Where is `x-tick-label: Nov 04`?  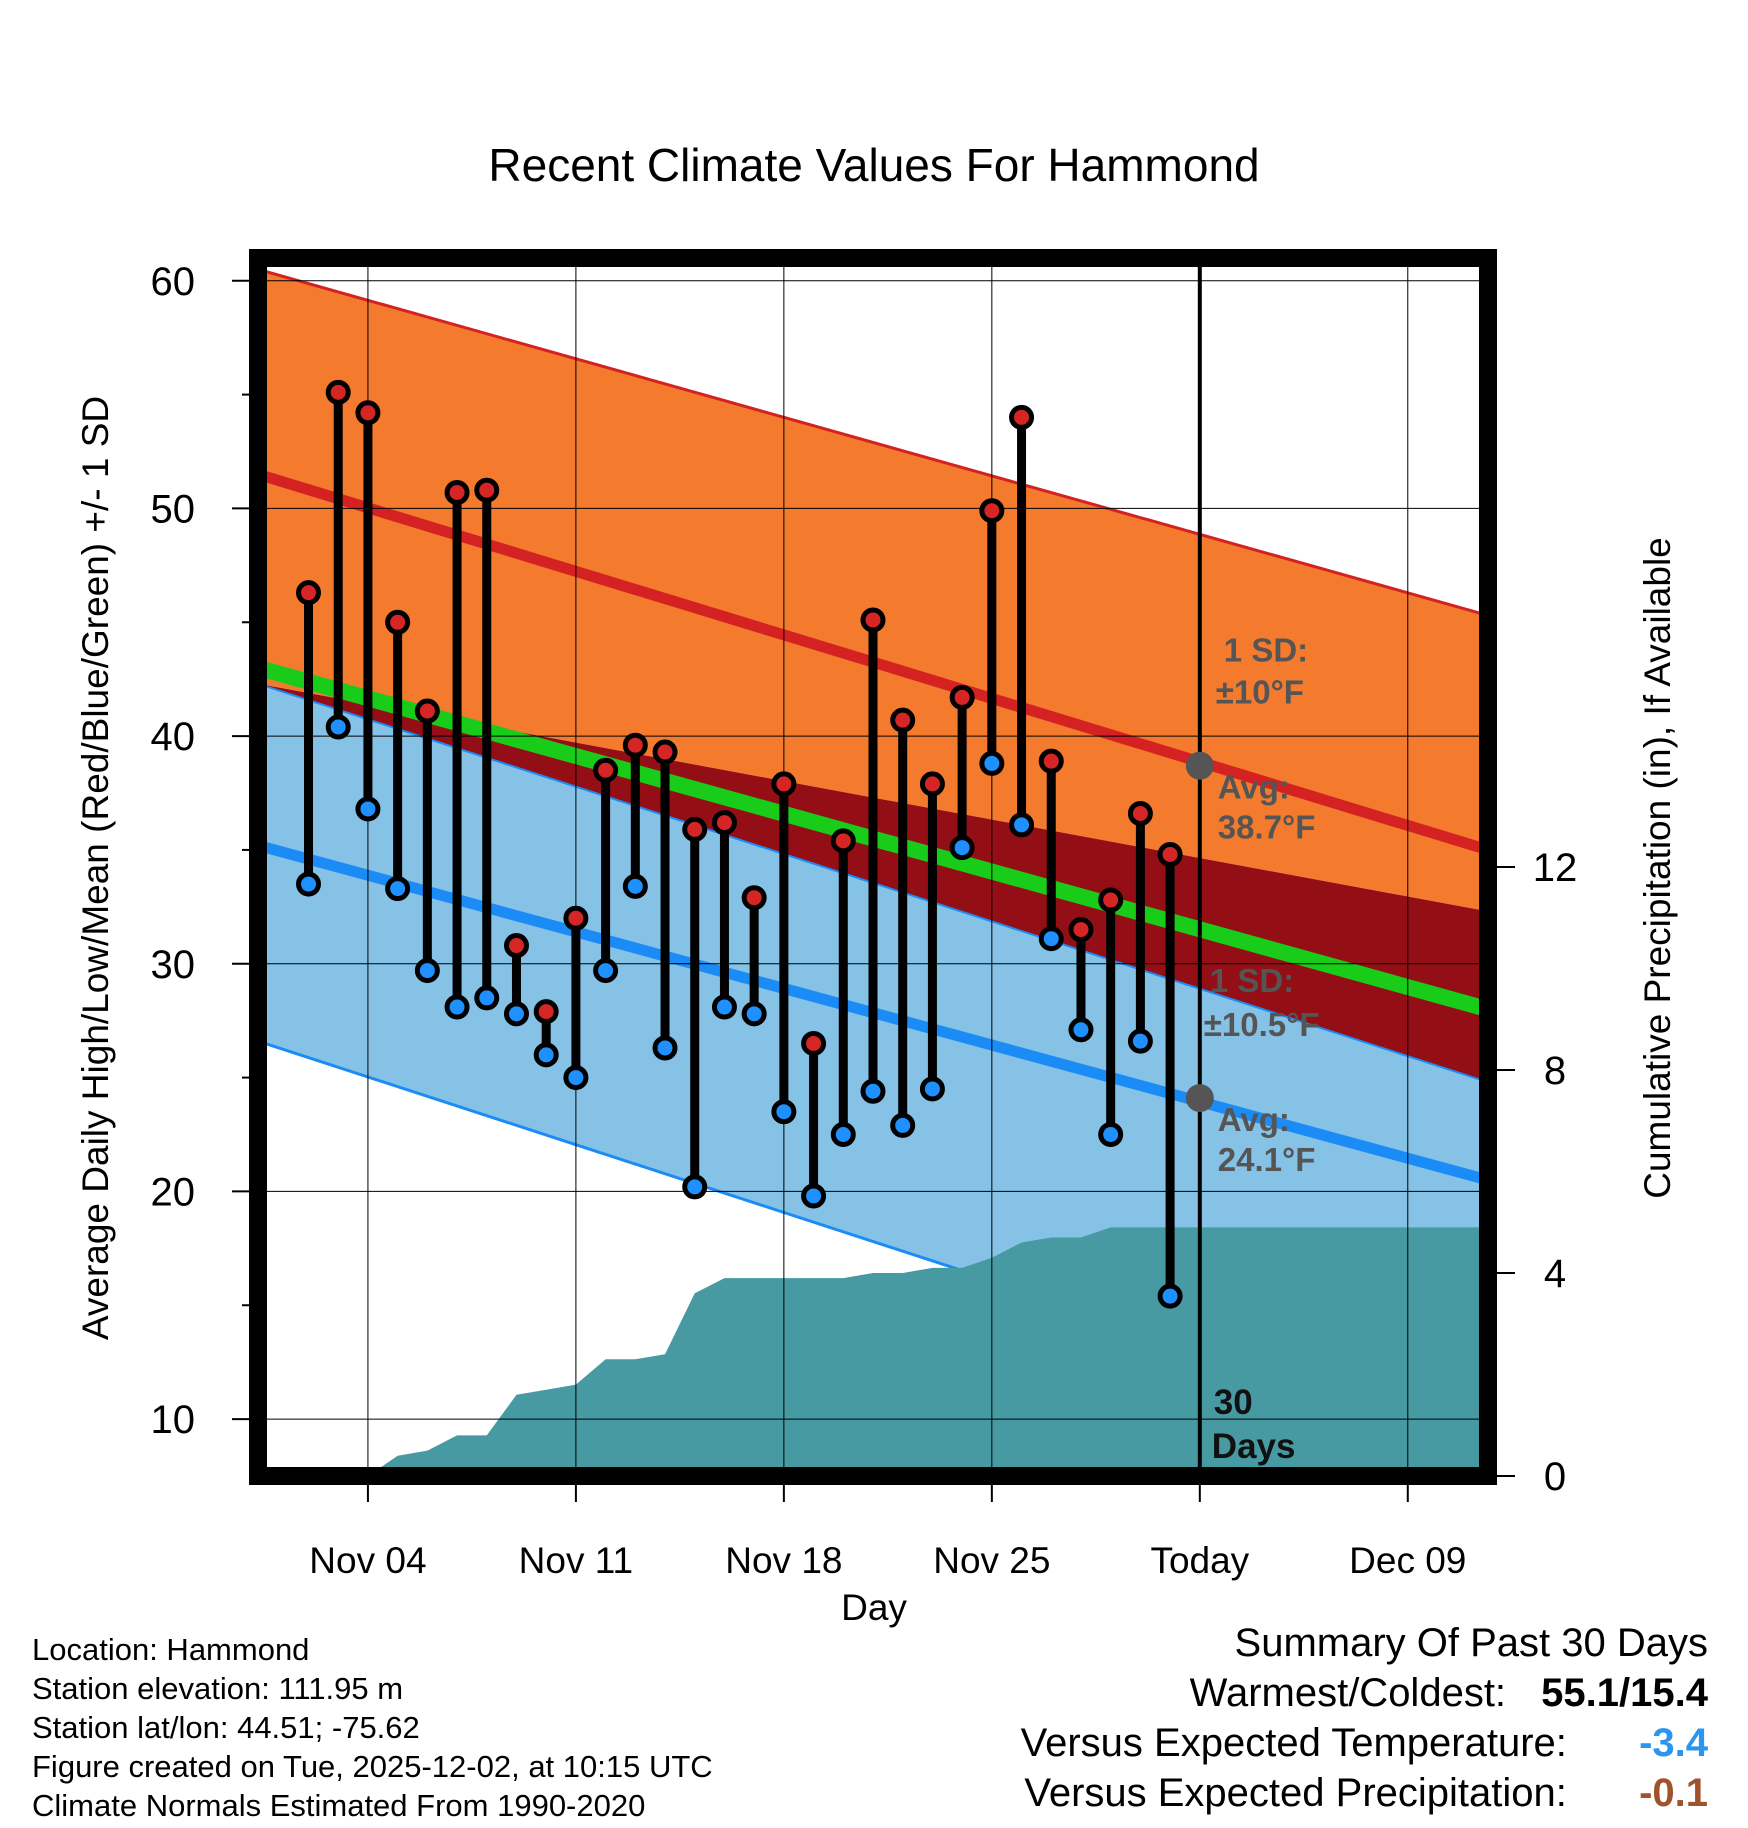 x-tick-label: Nov 04 is located at coordinates (367, 1560).